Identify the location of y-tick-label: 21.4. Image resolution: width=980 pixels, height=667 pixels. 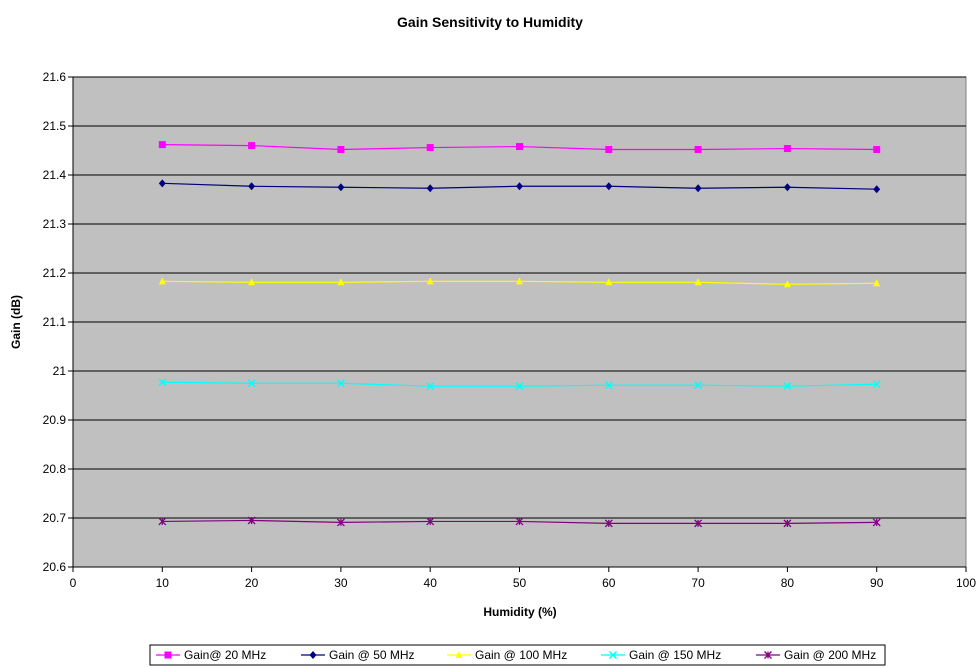
(55, 175).